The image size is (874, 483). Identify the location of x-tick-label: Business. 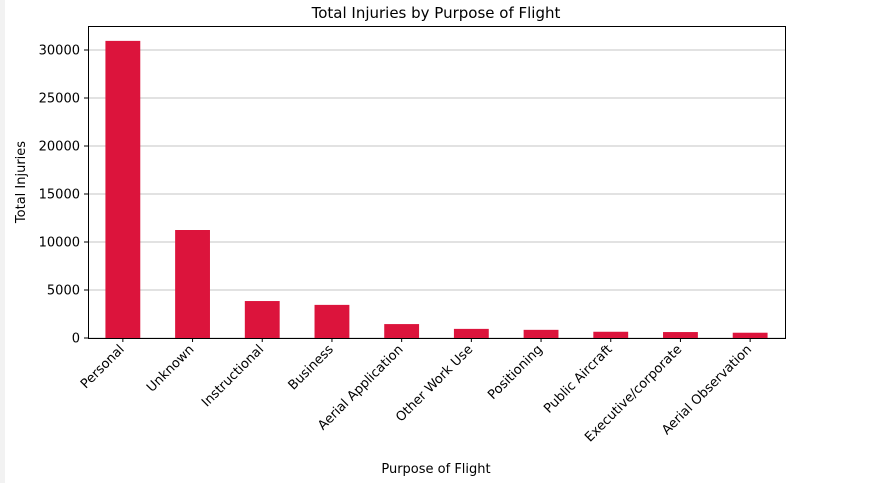
(311, 367).